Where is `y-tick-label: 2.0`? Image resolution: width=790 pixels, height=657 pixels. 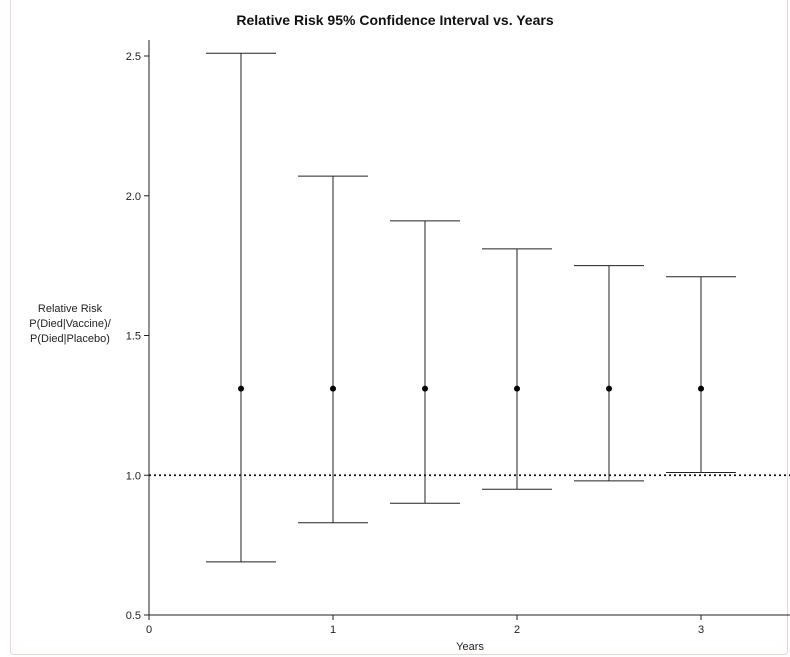 y-tick-label: 2.0 is located at coordinates (133, 197).